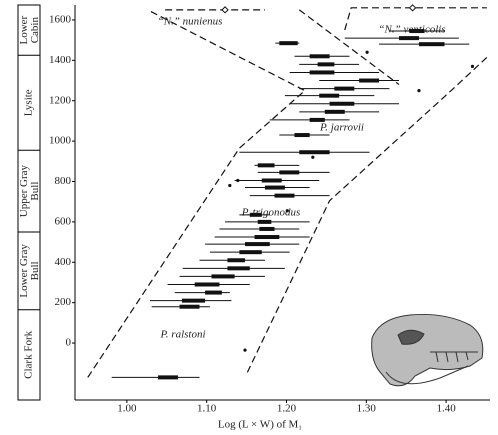 The height and width of the screenshot is (435, 498). Describe the element at coordinates (63, 302) in the screenshot. I see `y-tick-label: 200` at that location.